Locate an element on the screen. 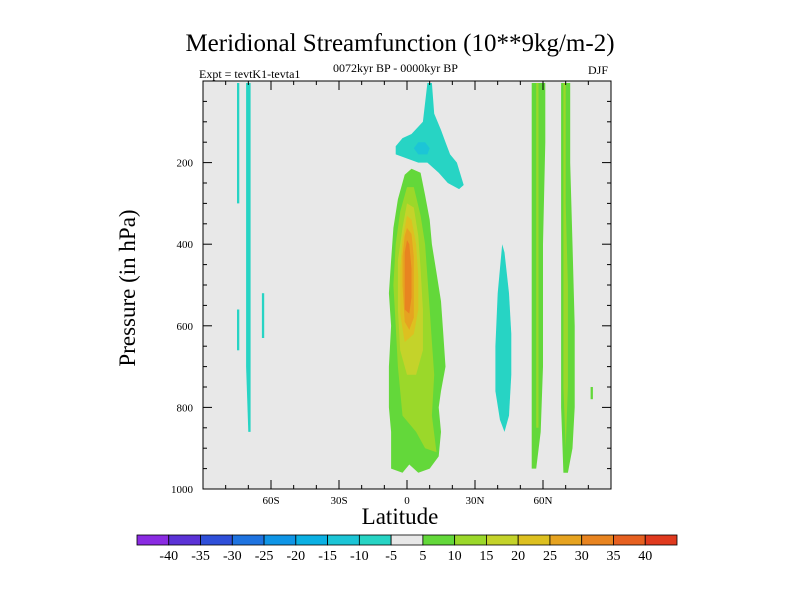  colorbar-label-6: -10 is located at coordinates (359, 556).